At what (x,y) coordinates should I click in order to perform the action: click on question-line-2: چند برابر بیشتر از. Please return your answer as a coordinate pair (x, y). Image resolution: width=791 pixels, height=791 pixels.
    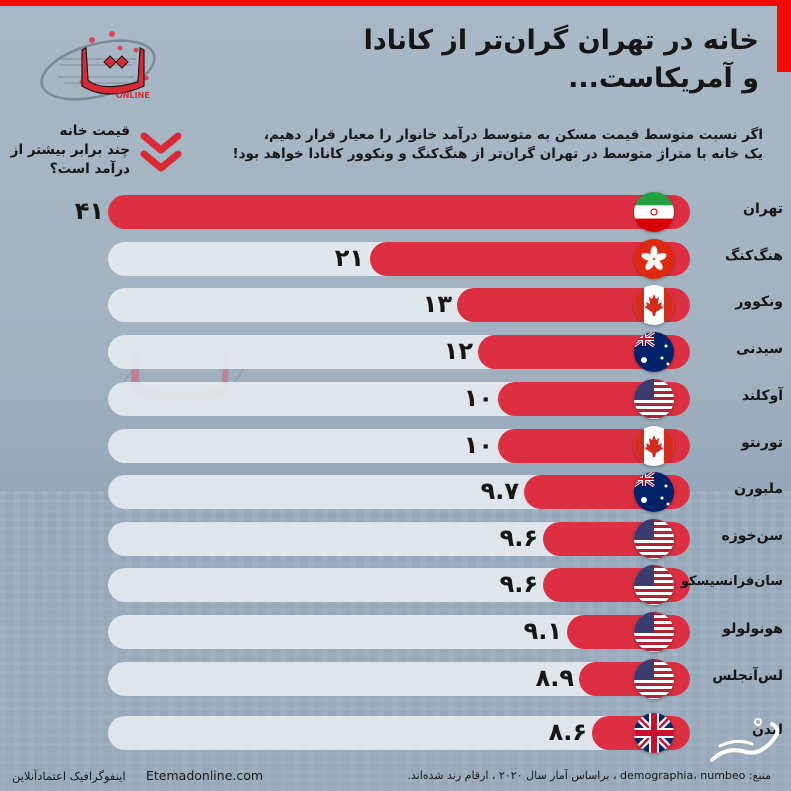
    Looking at the image, I should click on (70, 150).